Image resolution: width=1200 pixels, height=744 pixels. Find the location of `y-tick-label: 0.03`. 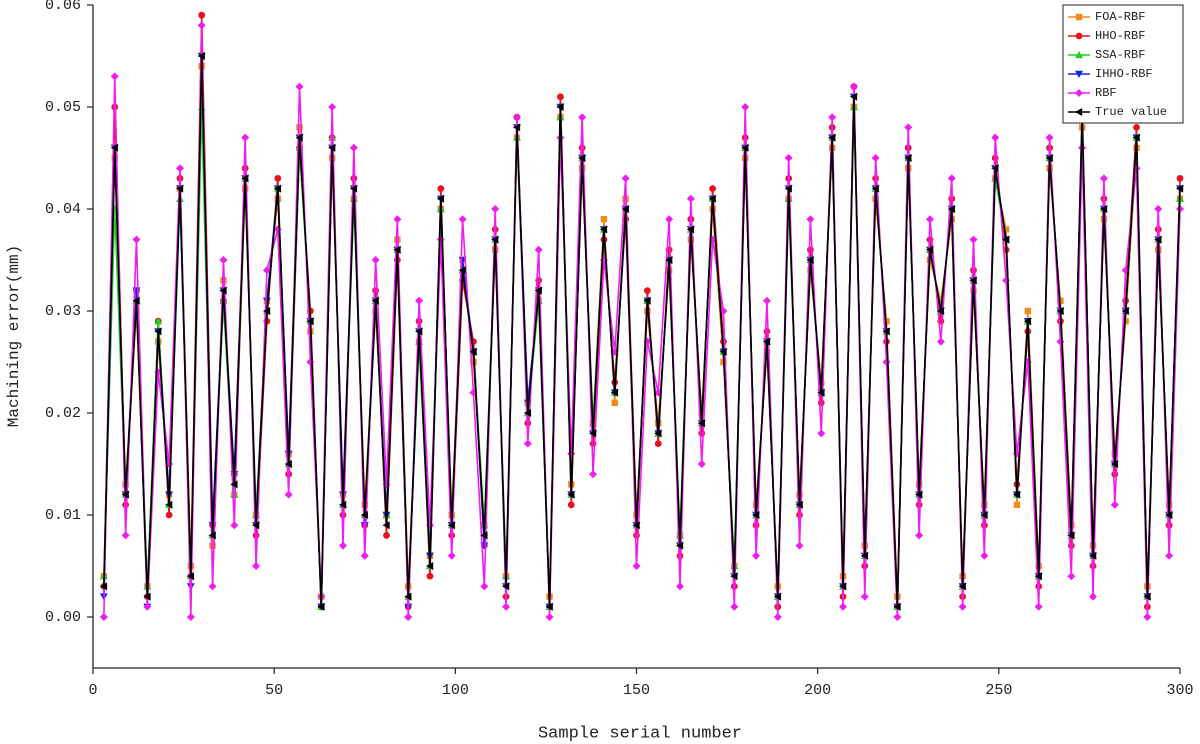

y-tick-label: 0.03 is located at coordinates (63, 311).